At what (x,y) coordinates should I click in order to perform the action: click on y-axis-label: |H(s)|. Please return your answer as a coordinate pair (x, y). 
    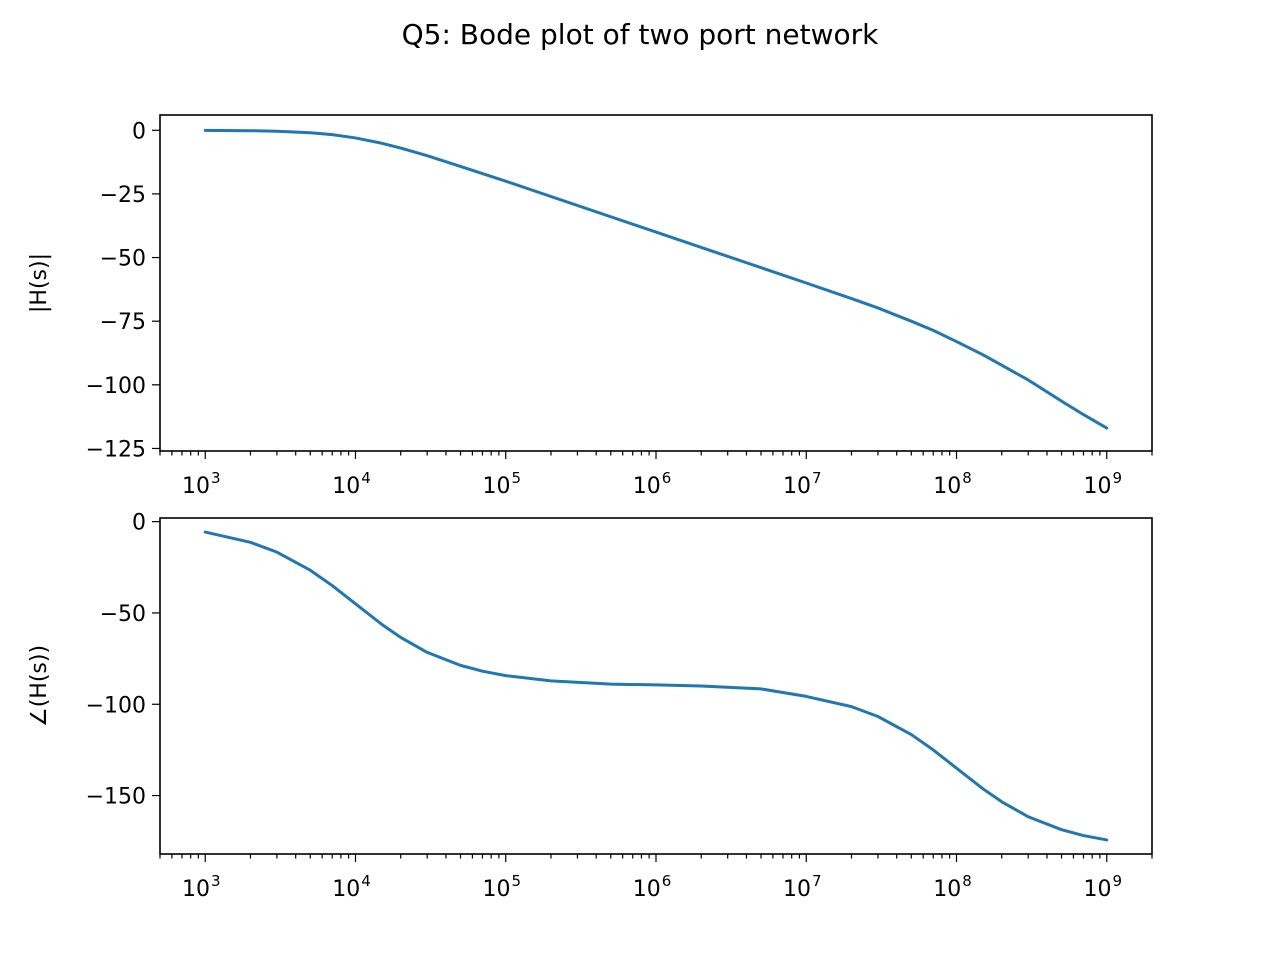
    Looking at the image, I should click on (39, 283).